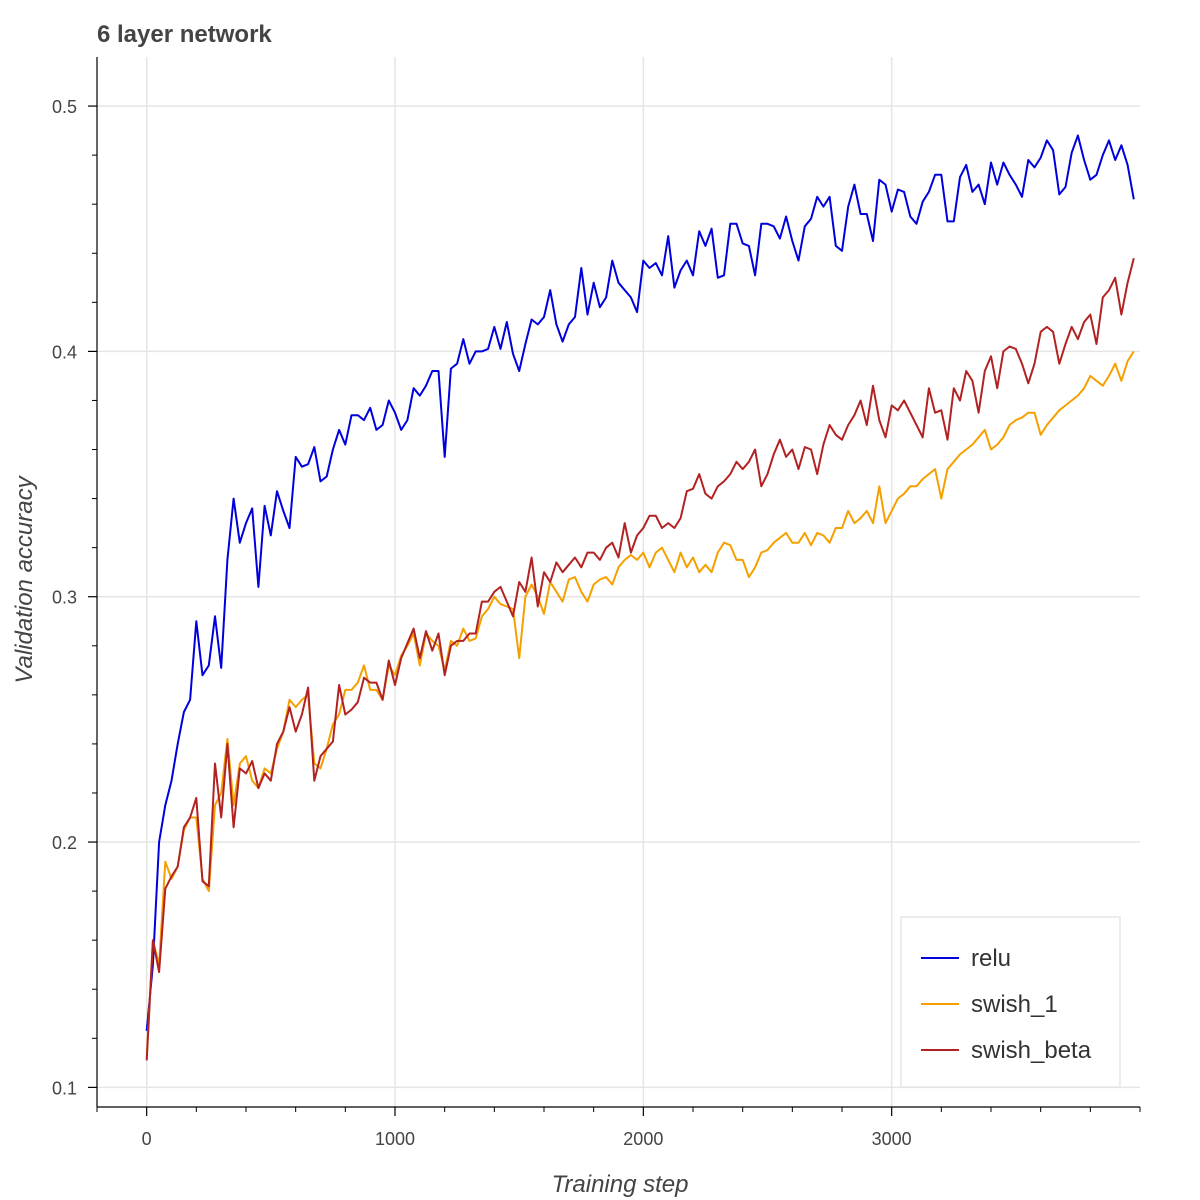 Image resolution: width=1200 pixels, height=1200 pixels. Describe the element at coordinates (643, 1139) in the screenshot. I see `x-tick-label-2: 2000` at that location.